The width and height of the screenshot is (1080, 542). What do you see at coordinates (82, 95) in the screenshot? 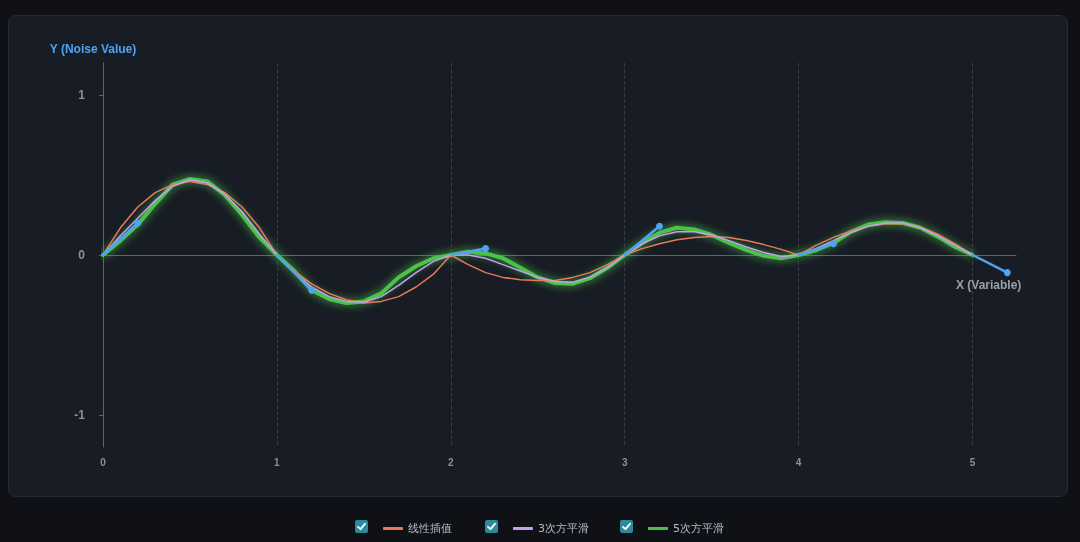
I see `y-tick-label: 1` at bounding box center [82, 95].